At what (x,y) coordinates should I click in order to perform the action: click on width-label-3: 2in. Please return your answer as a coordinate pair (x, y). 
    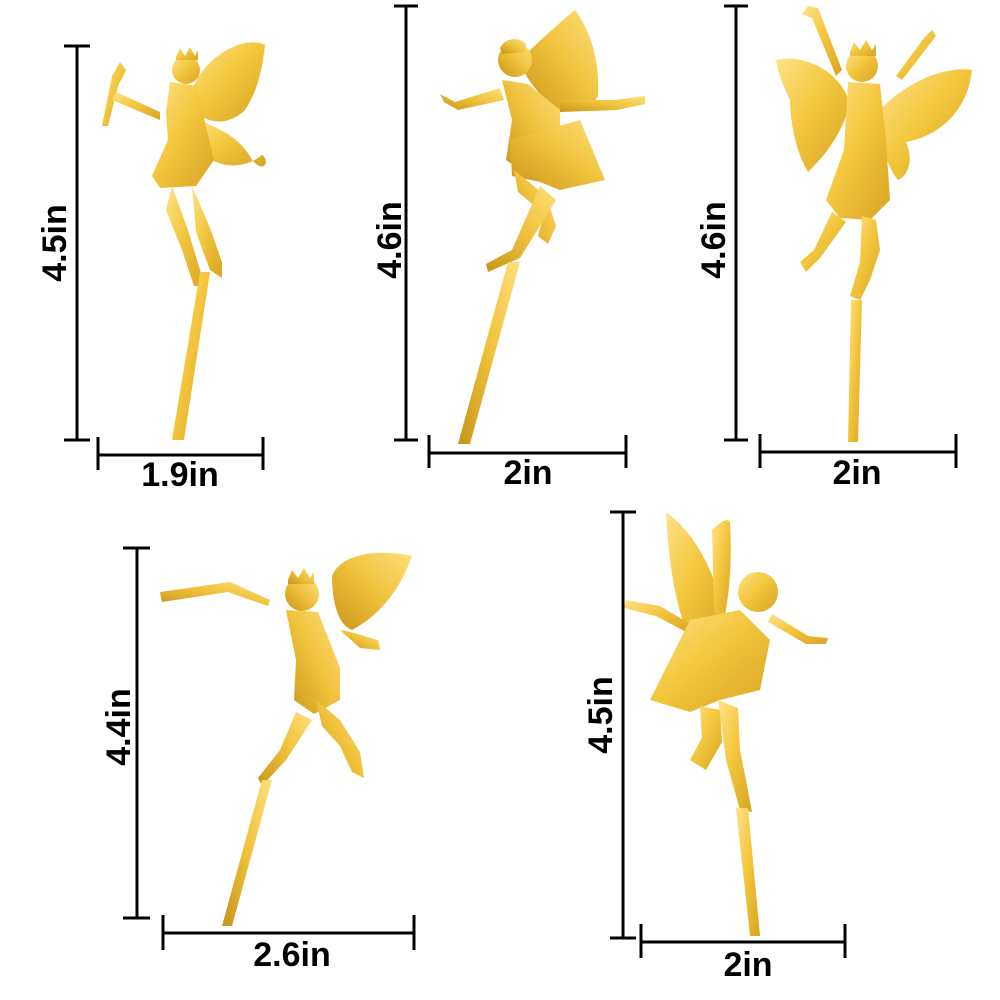
    Looking at the image, I should click on (856, 473).